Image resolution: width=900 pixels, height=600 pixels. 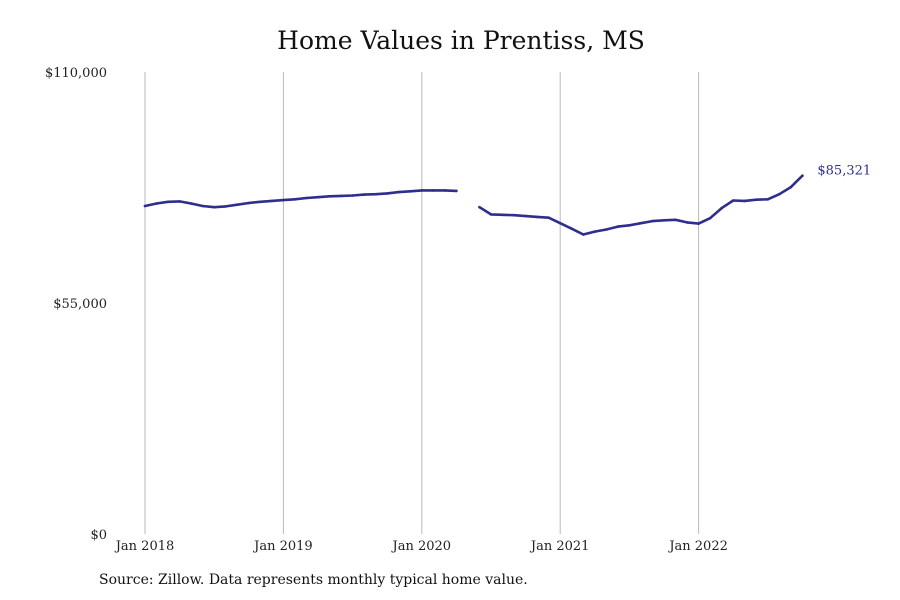 What do you see at coordinates (461, 40) in the screenshot?
I see `chart-title: Home Values in Prentiss, MS` at bounding box center [461, 40].